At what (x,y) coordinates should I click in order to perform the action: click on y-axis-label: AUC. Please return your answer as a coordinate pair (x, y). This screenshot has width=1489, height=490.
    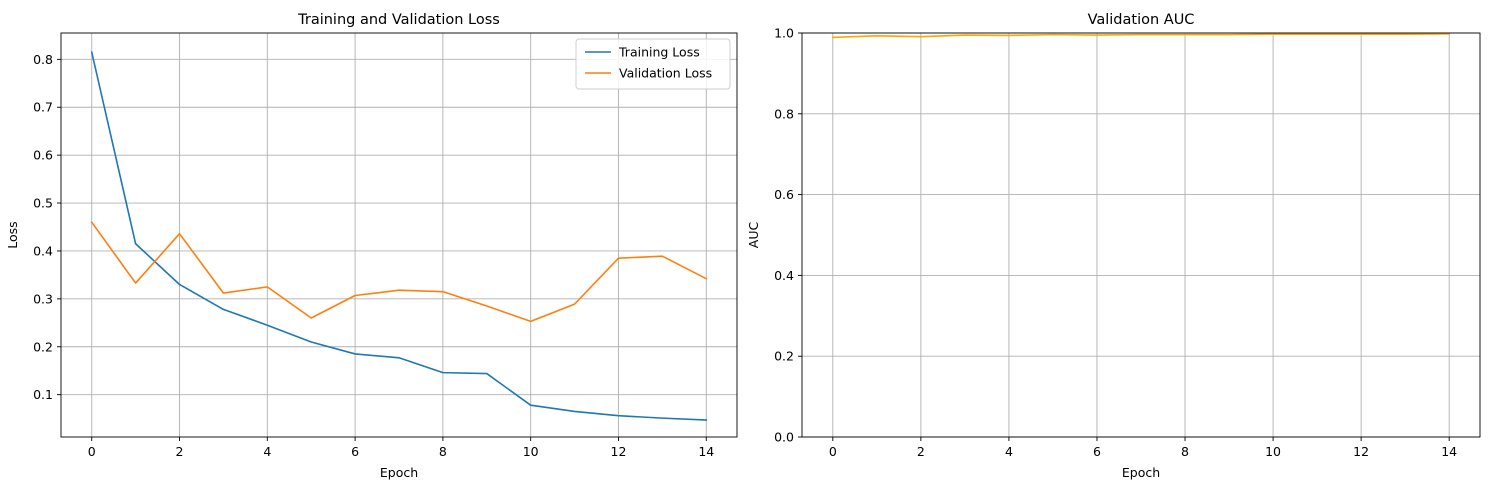
    Looking at the image, I should click on (753, 235).